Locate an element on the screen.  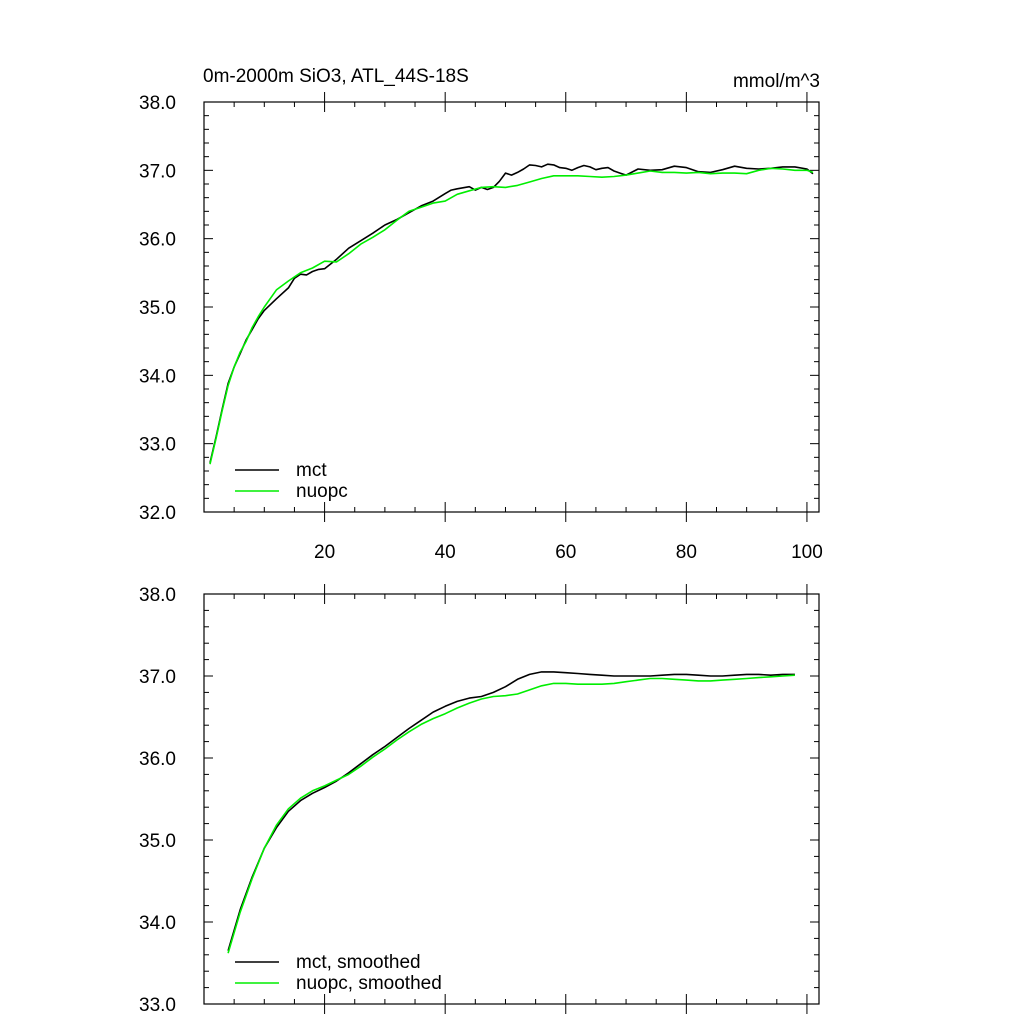
x-tick-label: 60 is located at coordinates (565, 552).